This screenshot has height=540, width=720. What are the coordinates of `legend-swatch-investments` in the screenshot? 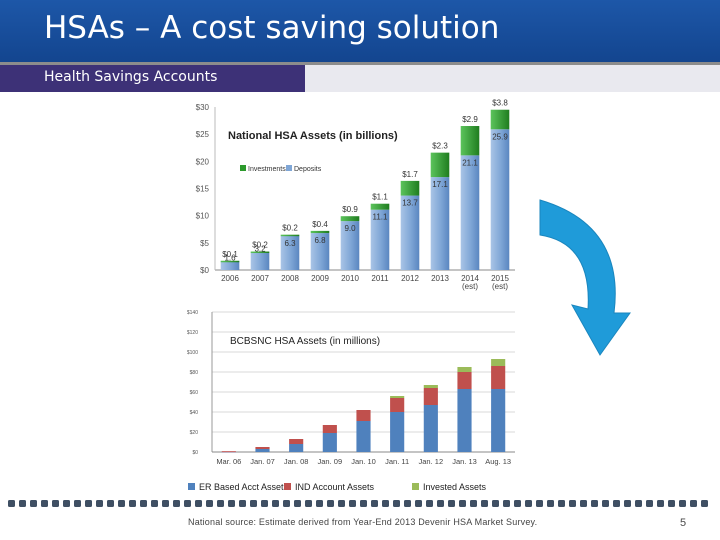 It's located at (243, 168).